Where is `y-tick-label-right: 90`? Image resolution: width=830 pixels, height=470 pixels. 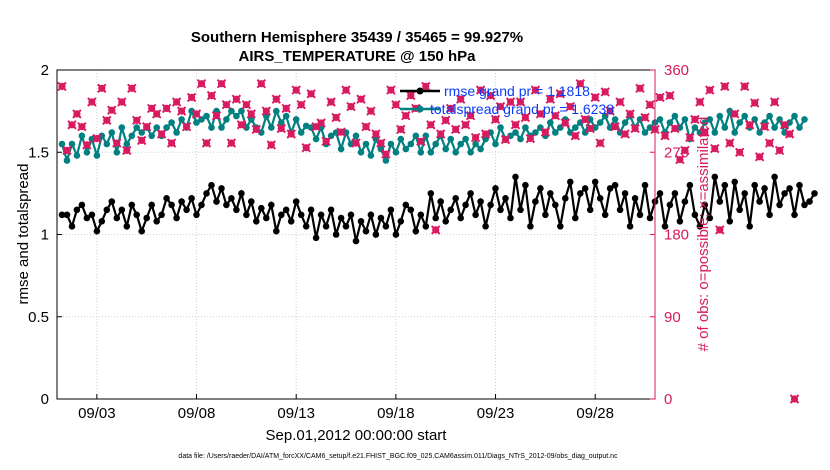 y-tick-label-right: 90 is located at coordinates (672, 317).